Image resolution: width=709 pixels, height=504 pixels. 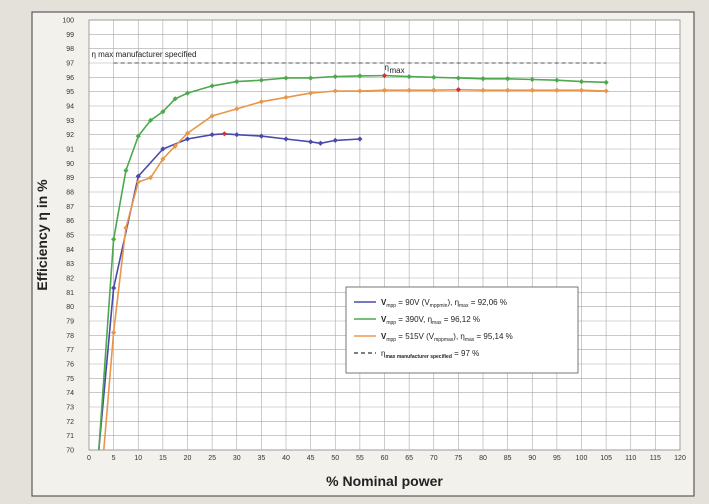 What do you see at coordinates (114, 458) in the screenshot?
I see `x-tick-label-5: 5` at bounding box center [114, 458].